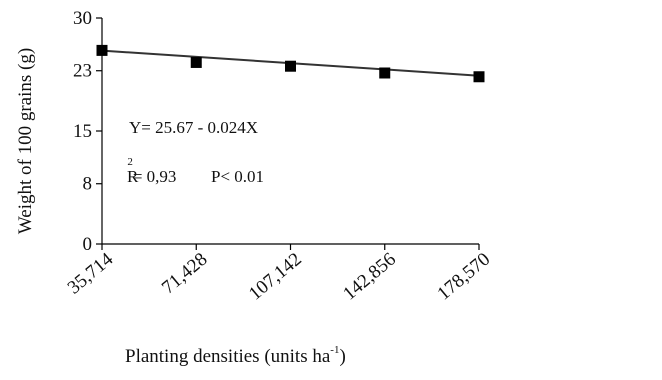 This screenshot has height=380, width=662. I want to click on x-tick-label: 178,570, so click(463, 277).